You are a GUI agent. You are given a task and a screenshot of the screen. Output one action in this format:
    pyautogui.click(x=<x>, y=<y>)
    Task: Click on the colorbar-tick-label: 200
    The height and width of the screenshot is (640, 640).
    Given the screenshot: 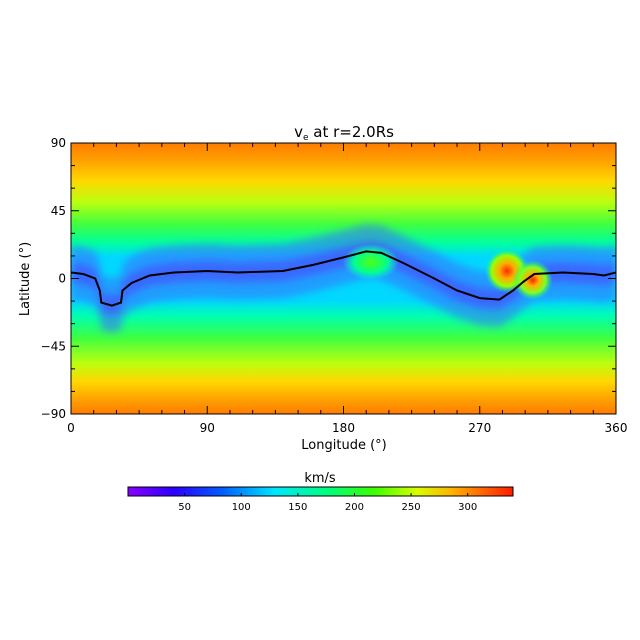 What is the action you would take?
    pyautogui.click(x=354, y=507)
    